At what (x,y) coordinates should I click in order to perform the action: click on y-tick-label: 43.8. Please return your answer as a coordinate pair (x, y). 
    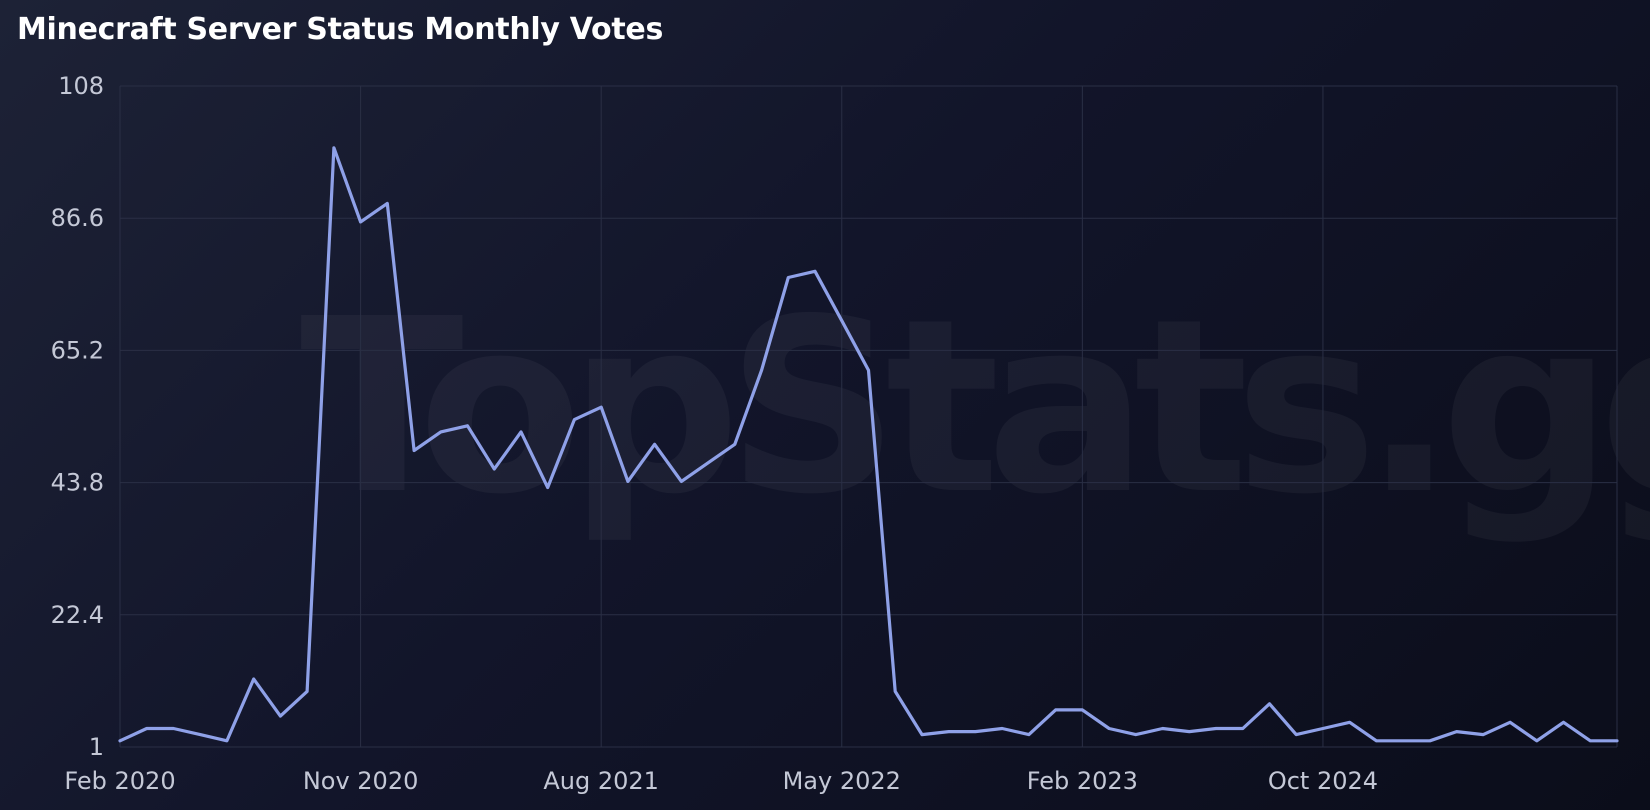
    Looking at the image, I should click on (77, 483).